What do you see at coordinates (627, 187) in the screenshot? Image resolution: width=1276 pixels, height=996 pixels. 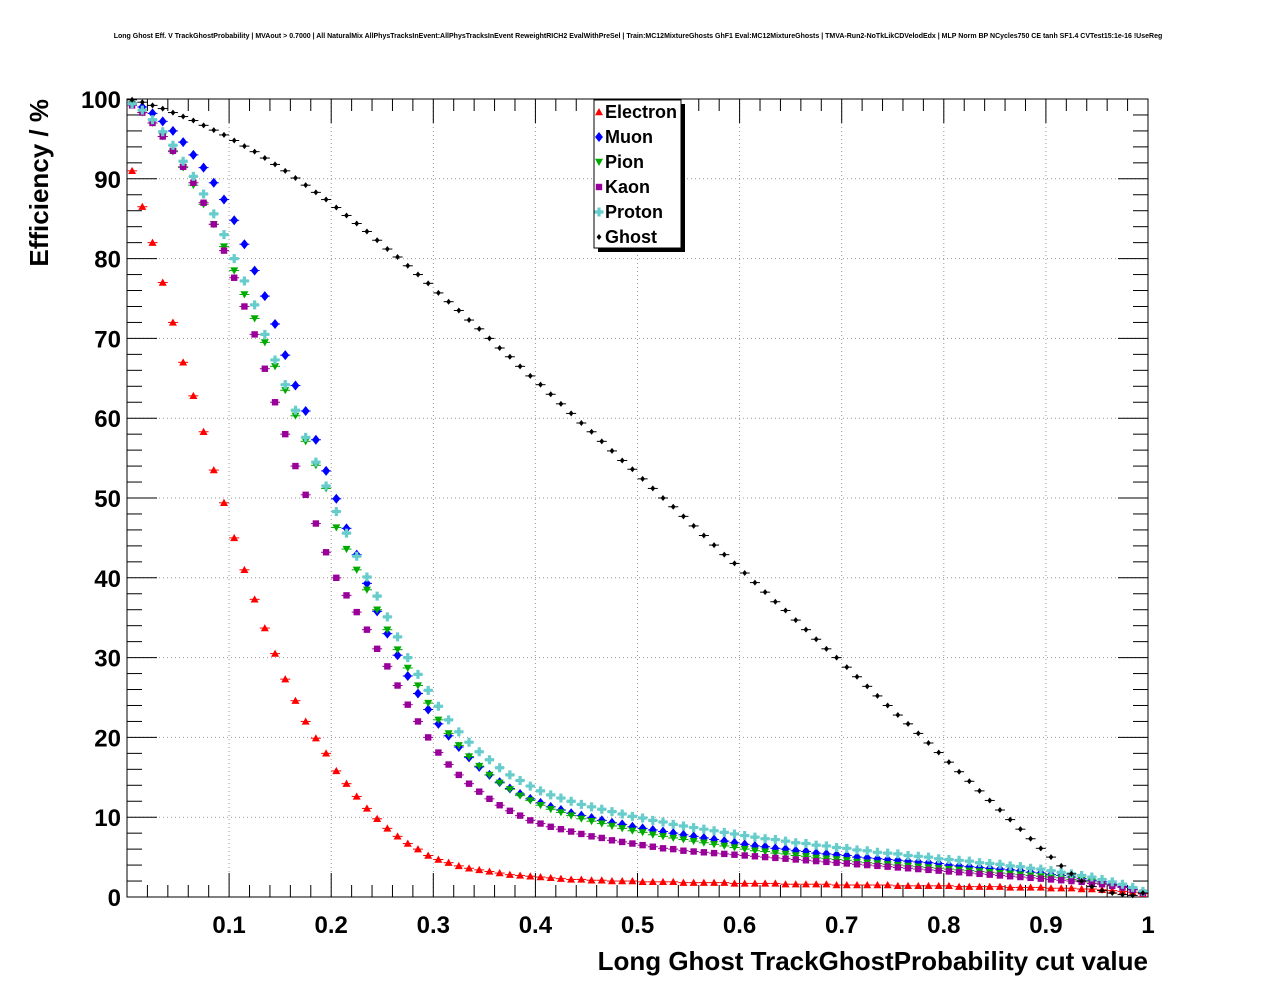 I see `legend-label-kaon: Kaon` at bounding box center [627, 187].